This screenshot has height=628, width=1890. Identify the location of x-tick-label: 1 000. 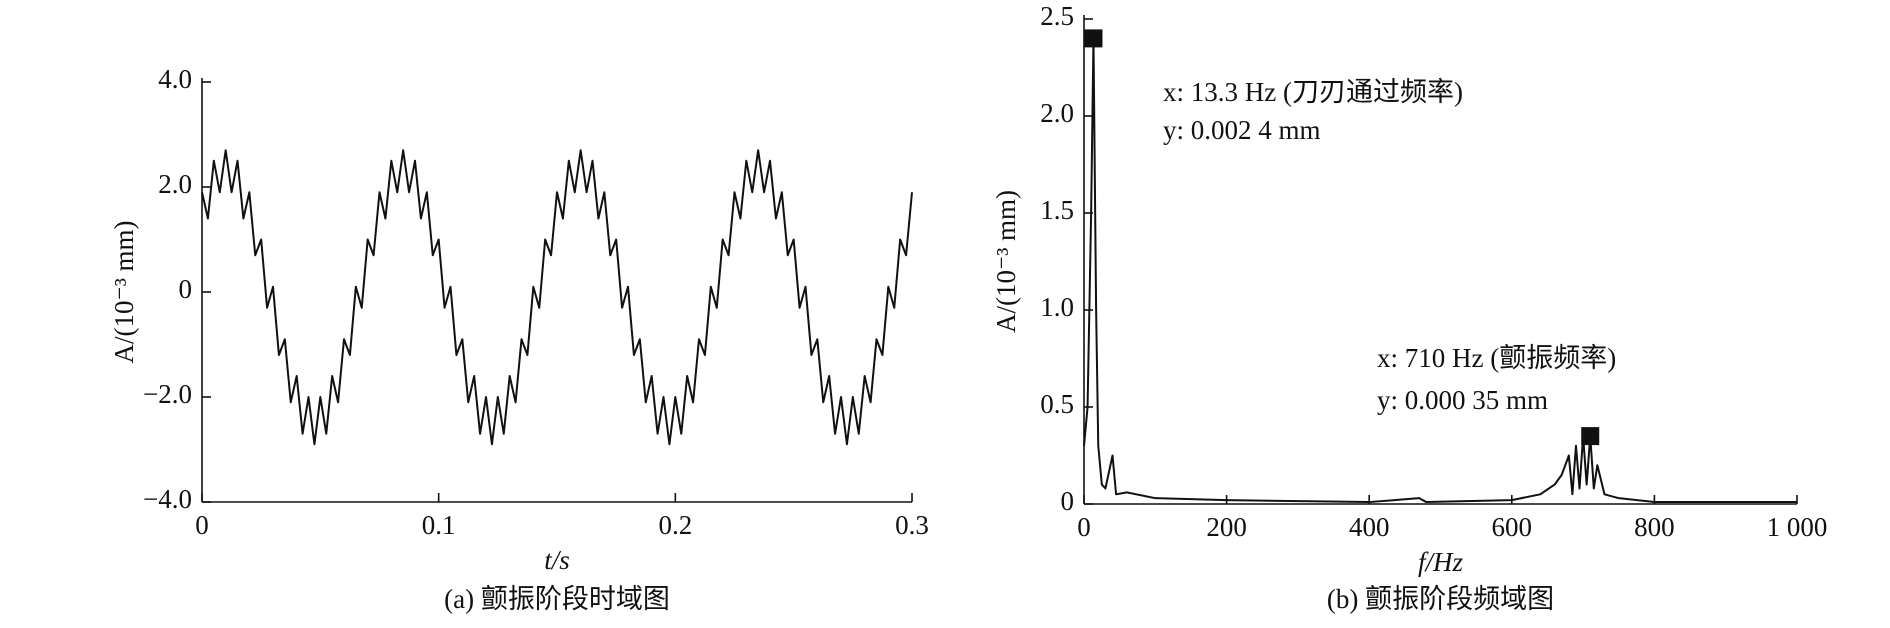
(1797, 527).